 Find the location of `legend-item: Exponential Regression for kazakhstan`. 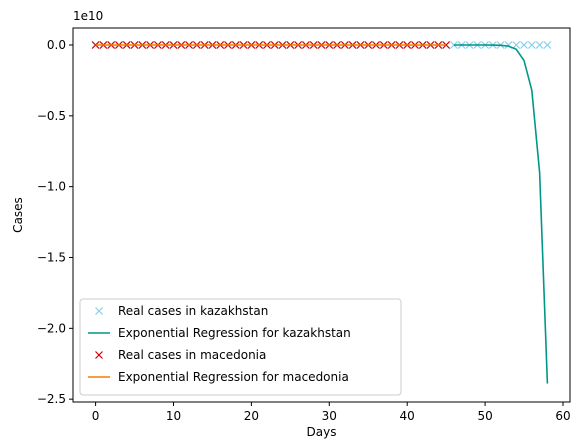

legend-item: Exponential Regression for kazakhstan is located at coordinates (219, 333).